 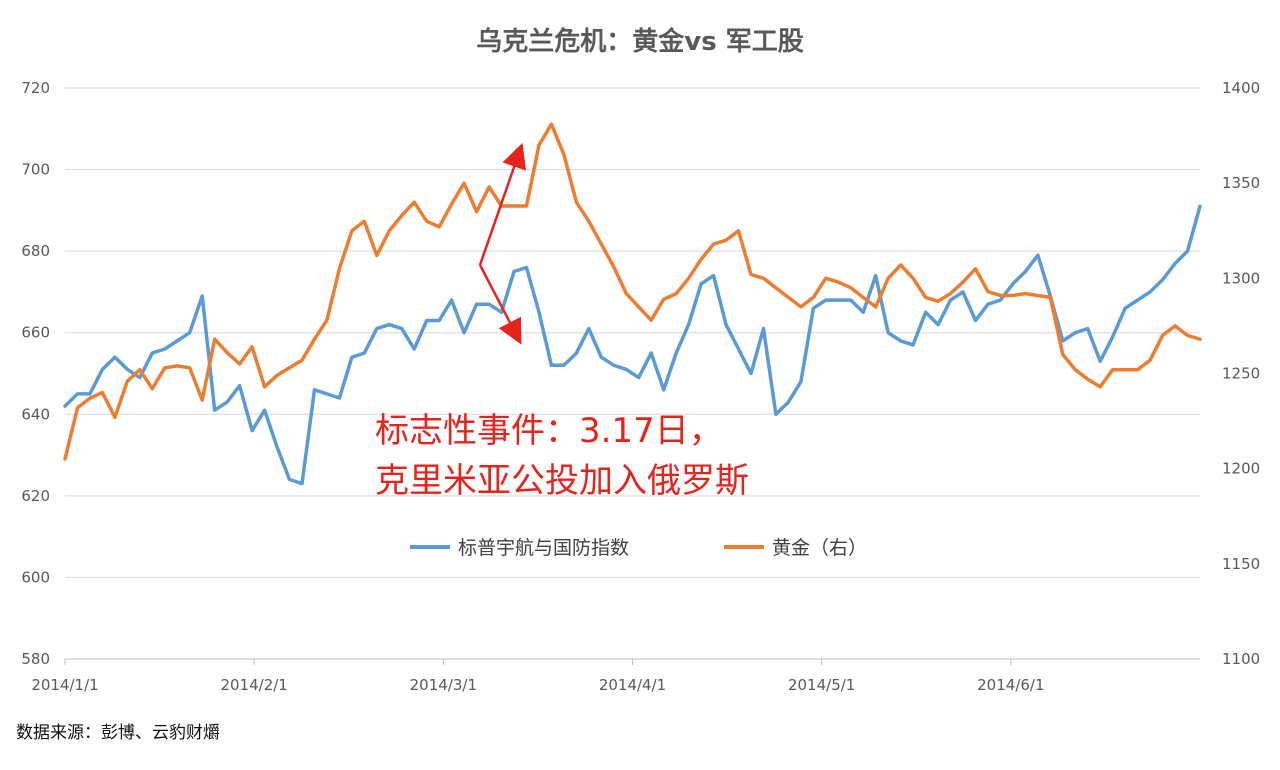 What do you see at coordinates (35, 373) in the screenshot?
I see `y-axis-left: 580 600 620 640 660 680 700 720` at bounding box center [35, 373].